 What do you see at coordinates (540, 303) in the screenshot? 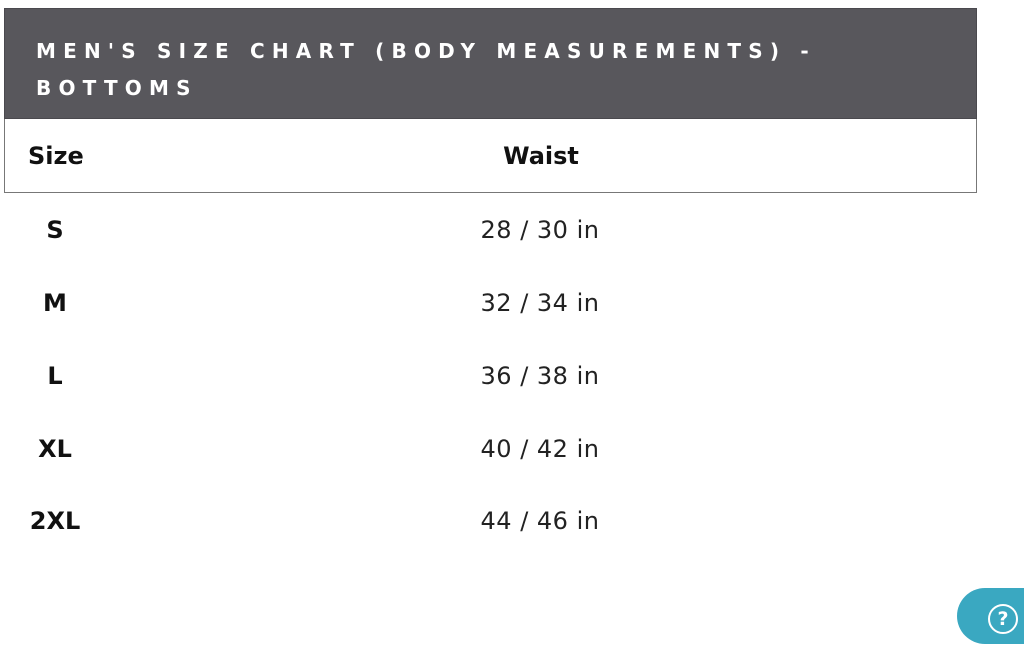
I see `waist-cell: 32 / 34 in` at bounding box center [540, 303].